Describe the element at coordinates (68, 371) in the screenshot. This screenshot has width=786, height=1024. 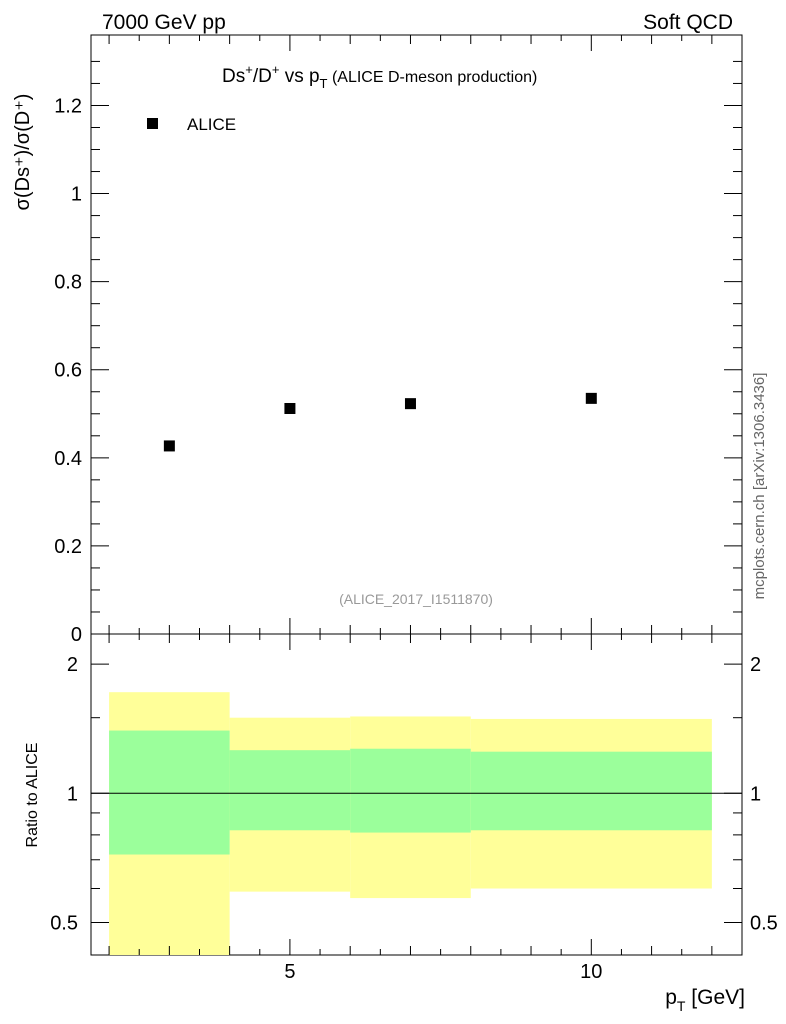
I see `y-tick-label: 0.6` at that location.